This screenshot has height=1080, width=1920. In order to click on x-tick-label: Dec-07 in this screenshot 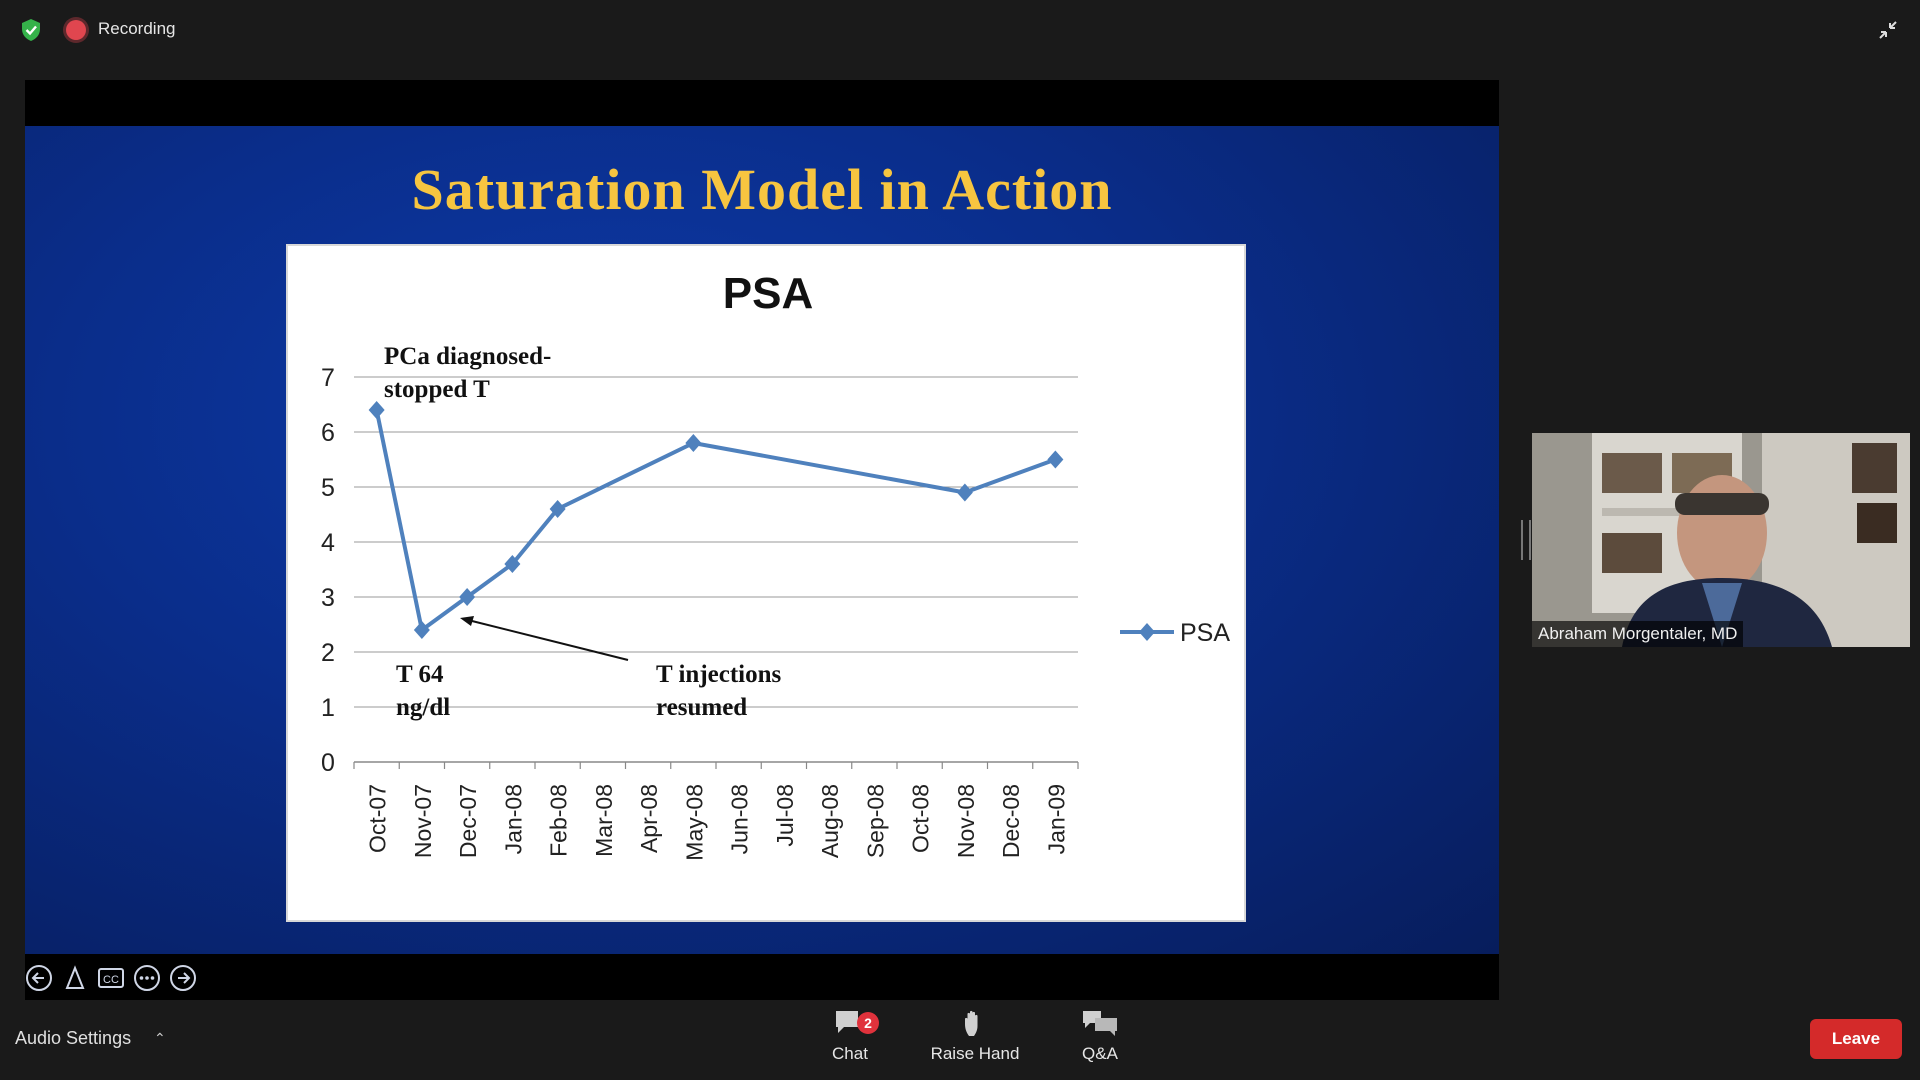, I will do `click(468, 821)`.